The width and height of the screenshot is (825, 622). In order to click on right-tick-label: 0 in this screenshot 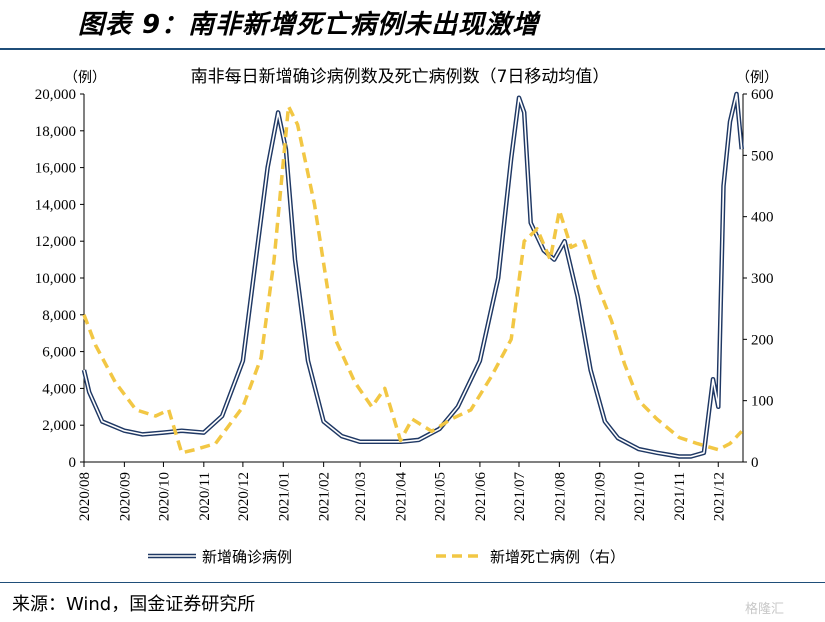, I will do `click(755, 463)`.